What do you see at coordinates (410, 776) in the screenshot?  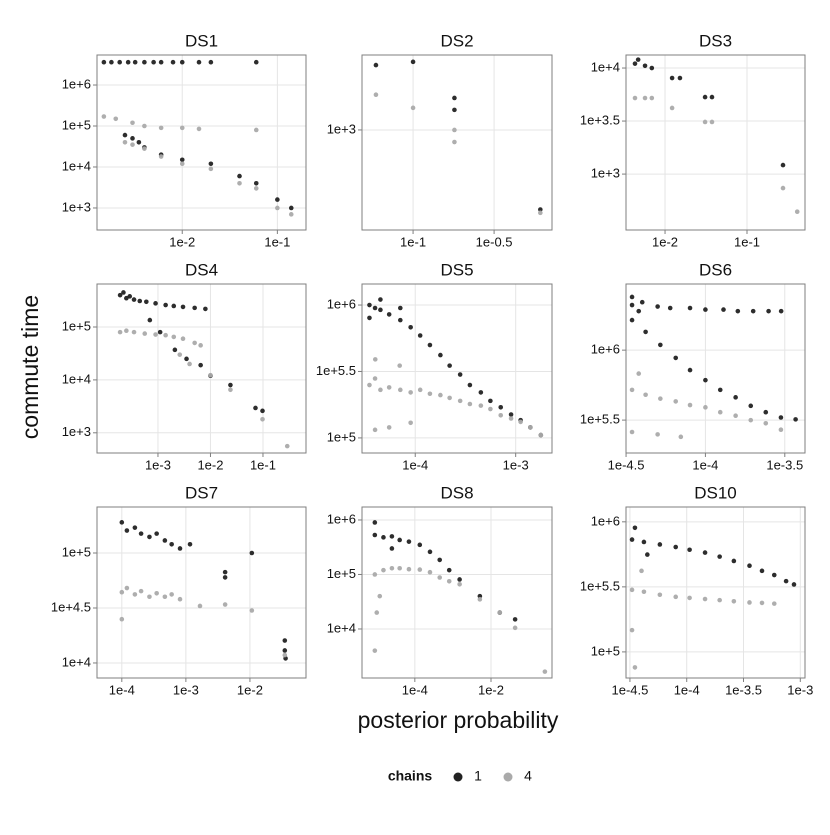 I see `legend-title: chains` at bounding box center [410, 776].